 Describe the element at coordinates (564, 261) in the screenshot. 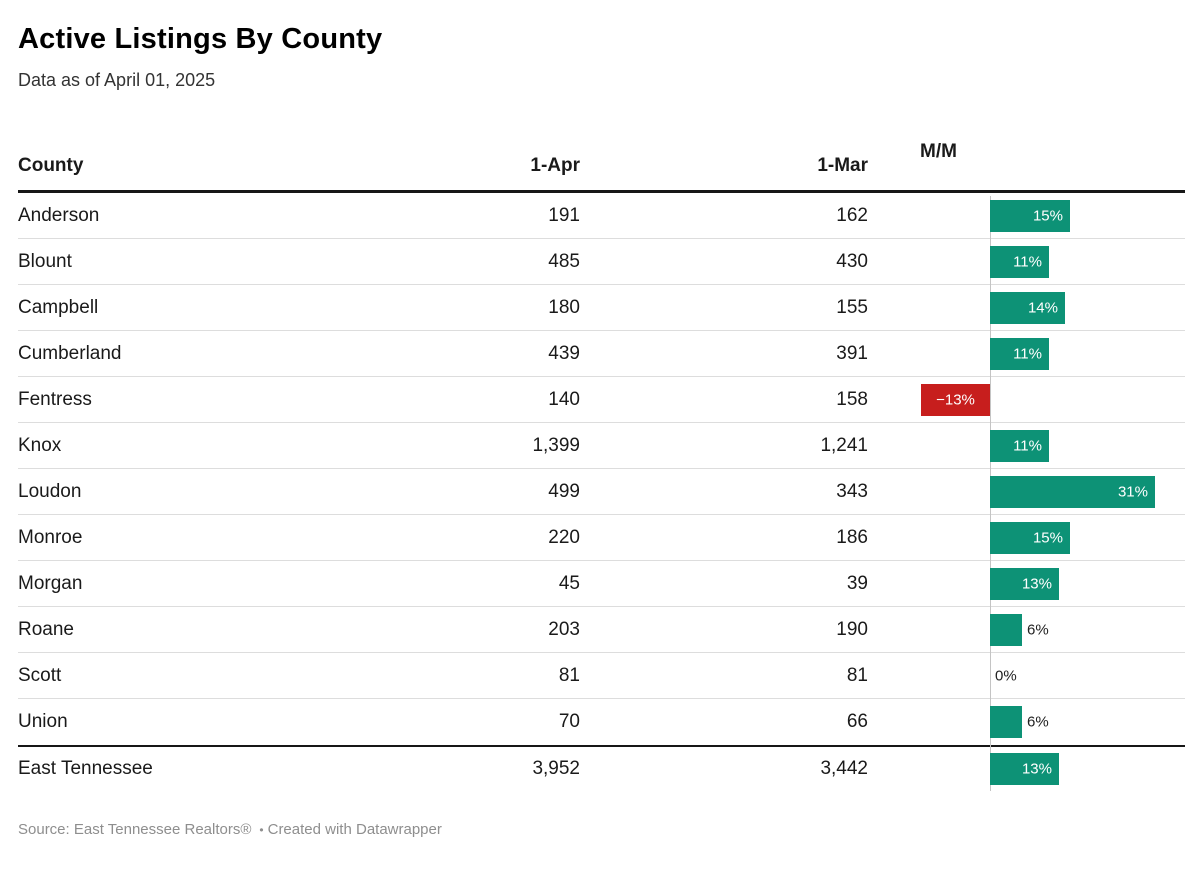

I see `apr-value-cell: 485` at that location.